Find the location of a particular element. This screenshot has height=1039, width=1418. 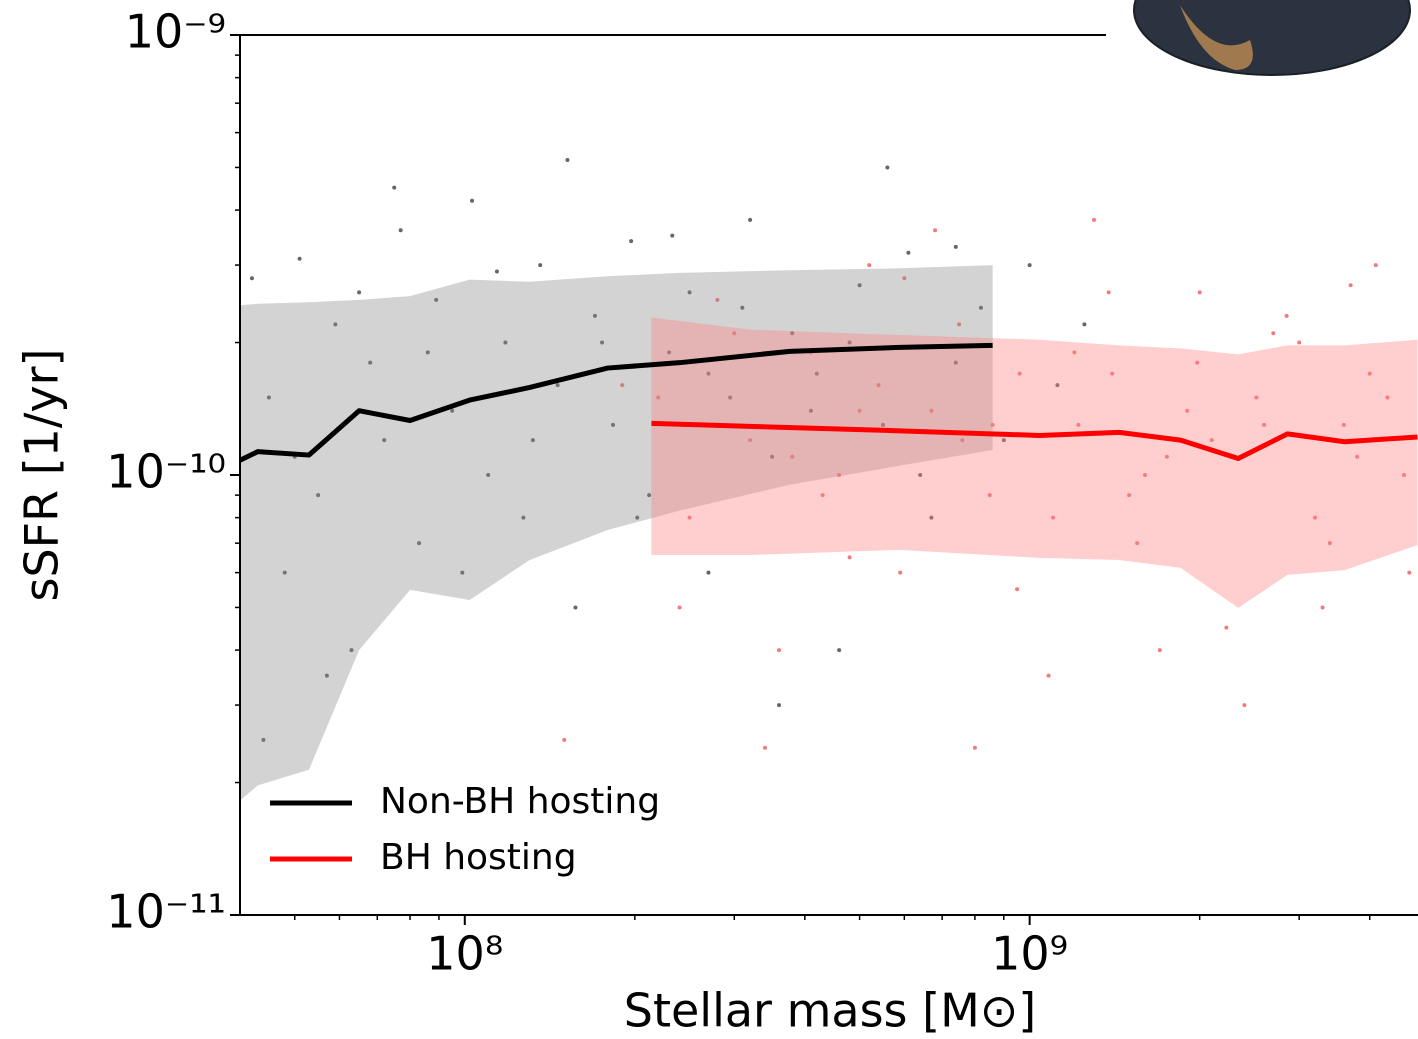

avatar-detail is located at coordinates (1216, 37).